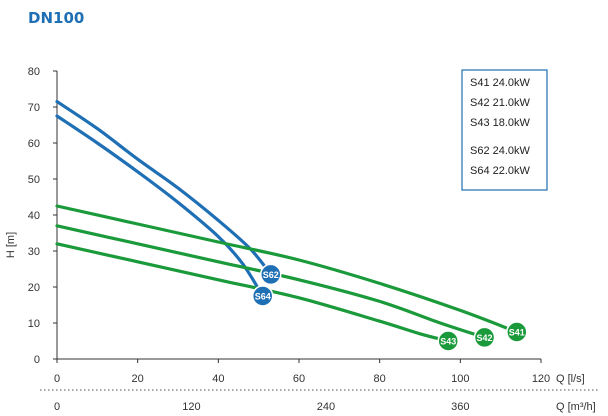  What do you see at coordinates (500, 103) in the screenshot?
I see `legend-entry: S42 21.0kW` at bounding box center [500, 103].